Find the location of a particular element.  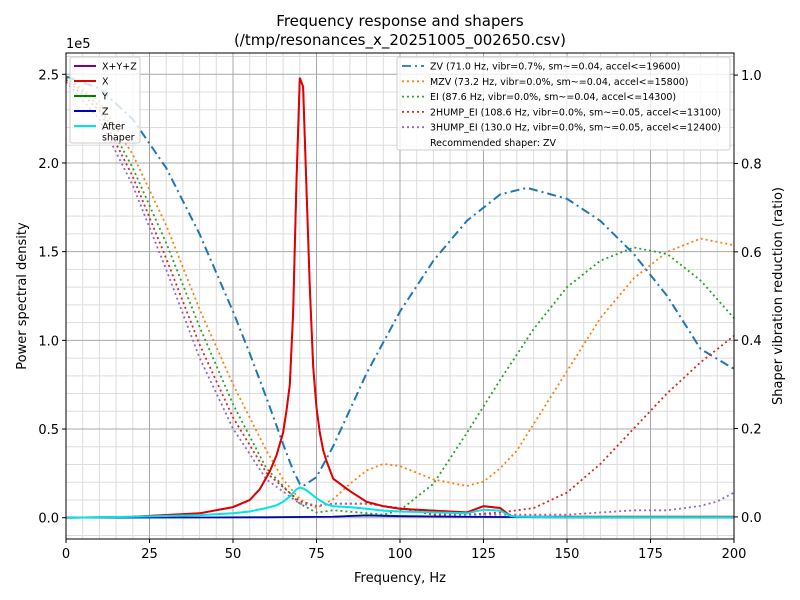

x-tick-label: 50 is located at coordinates (233, 554).